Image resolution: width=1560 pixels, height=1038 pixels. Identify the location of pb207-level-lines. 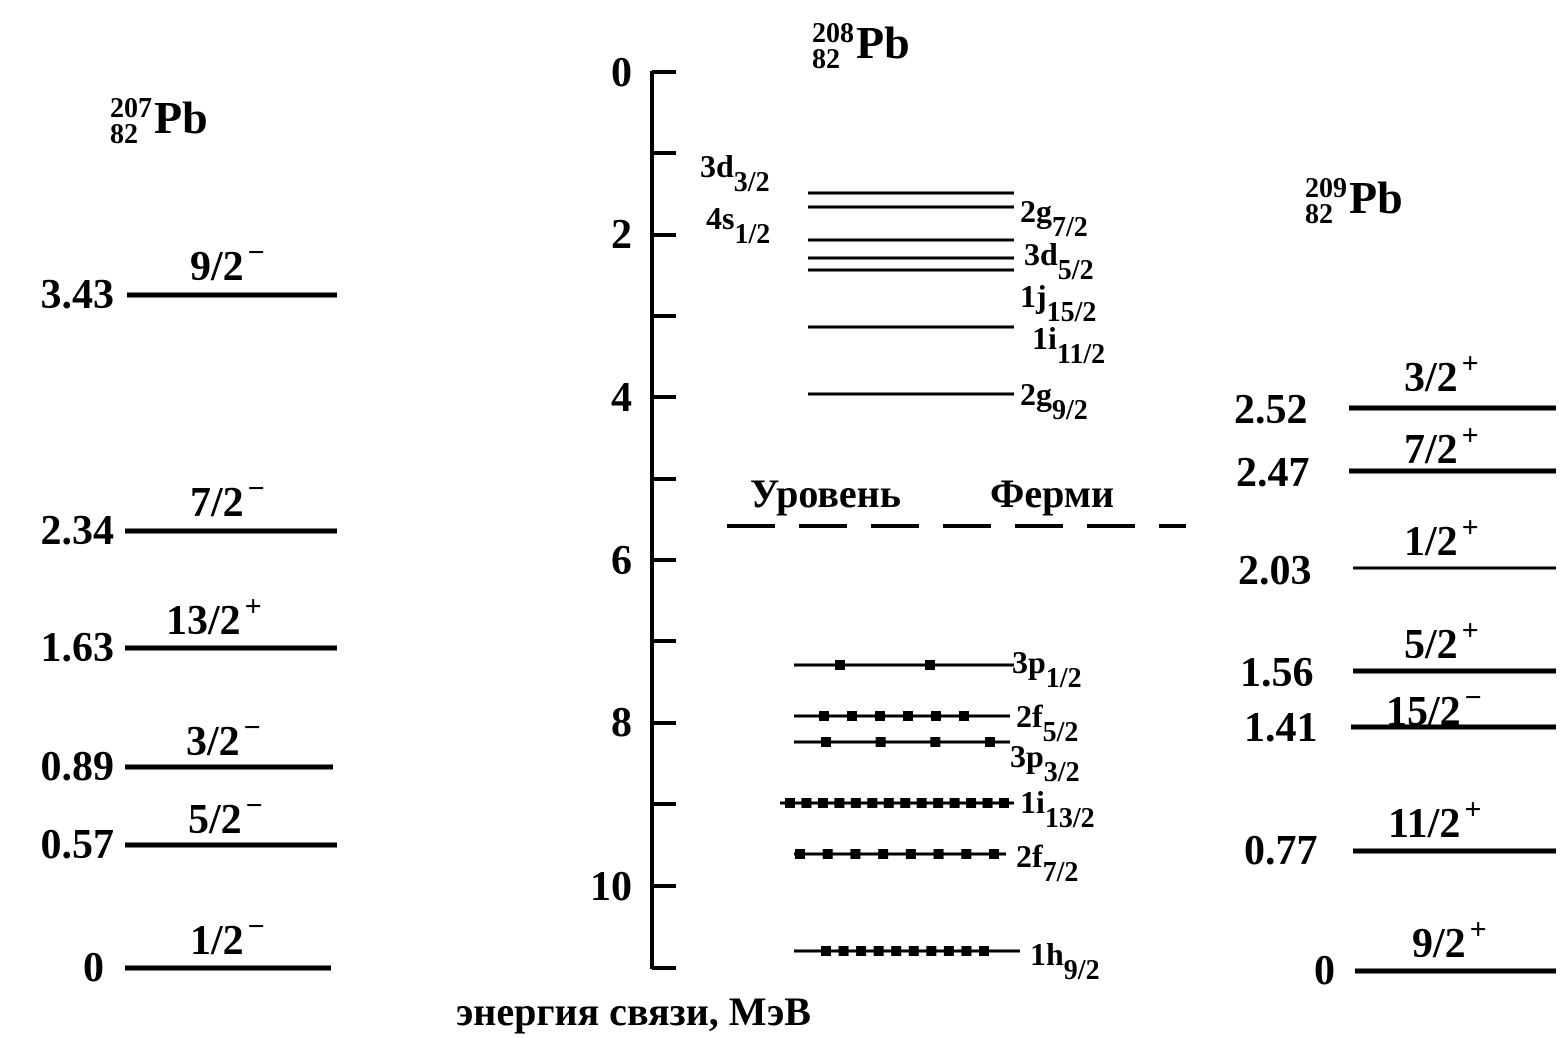
(231, 631).